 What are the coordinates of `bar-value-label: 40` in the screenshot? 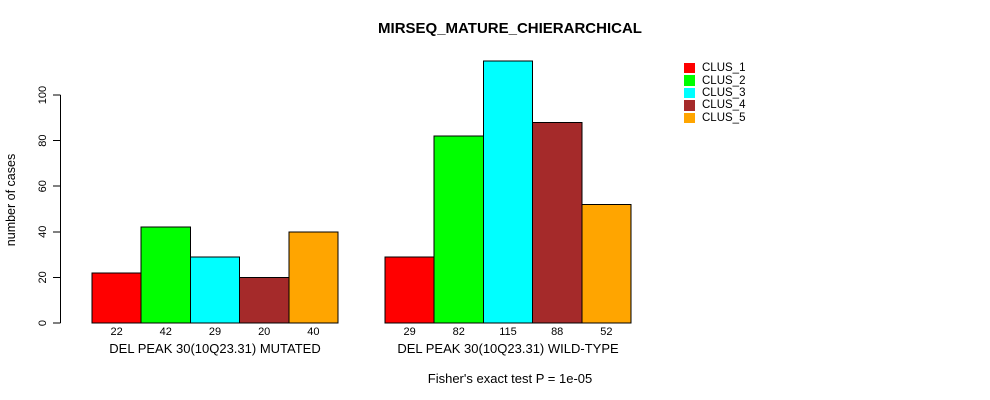 It's located at (313, 332).